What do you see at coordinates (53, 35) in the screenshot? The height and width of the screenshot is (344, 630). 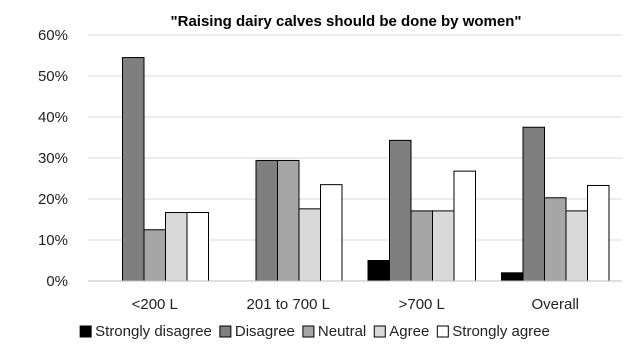 I see `y-tick-label: 60%` at bounding box center [53, 35].